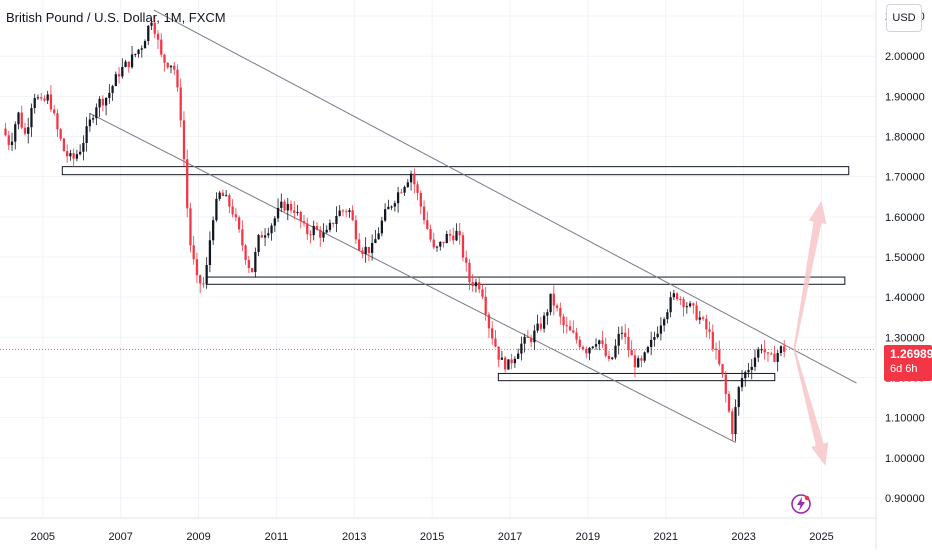  Describe the element at coordinates (904, 18) in the screenshot. I see `currency-button: USD` at that location.